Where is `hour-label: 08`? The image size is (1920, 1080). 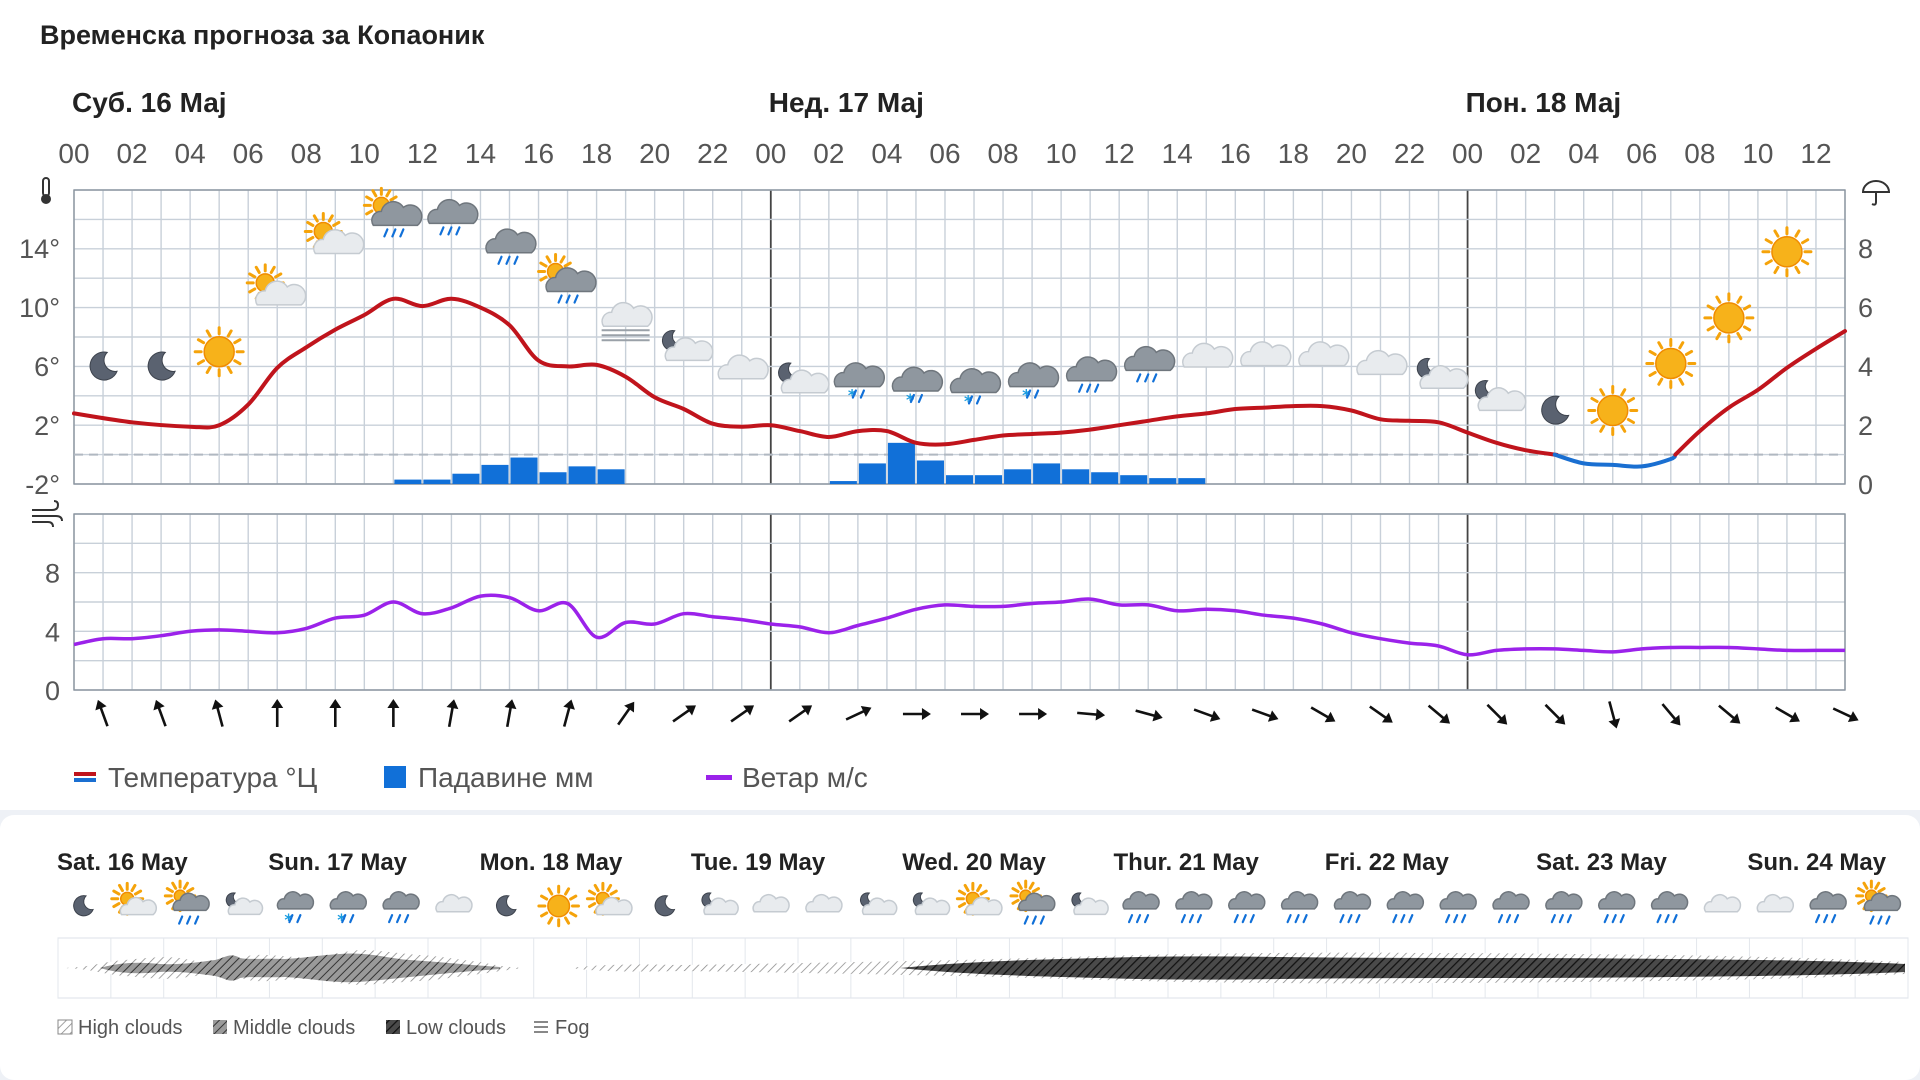 hour-label: 08 is located at coordinates (1002, 153).